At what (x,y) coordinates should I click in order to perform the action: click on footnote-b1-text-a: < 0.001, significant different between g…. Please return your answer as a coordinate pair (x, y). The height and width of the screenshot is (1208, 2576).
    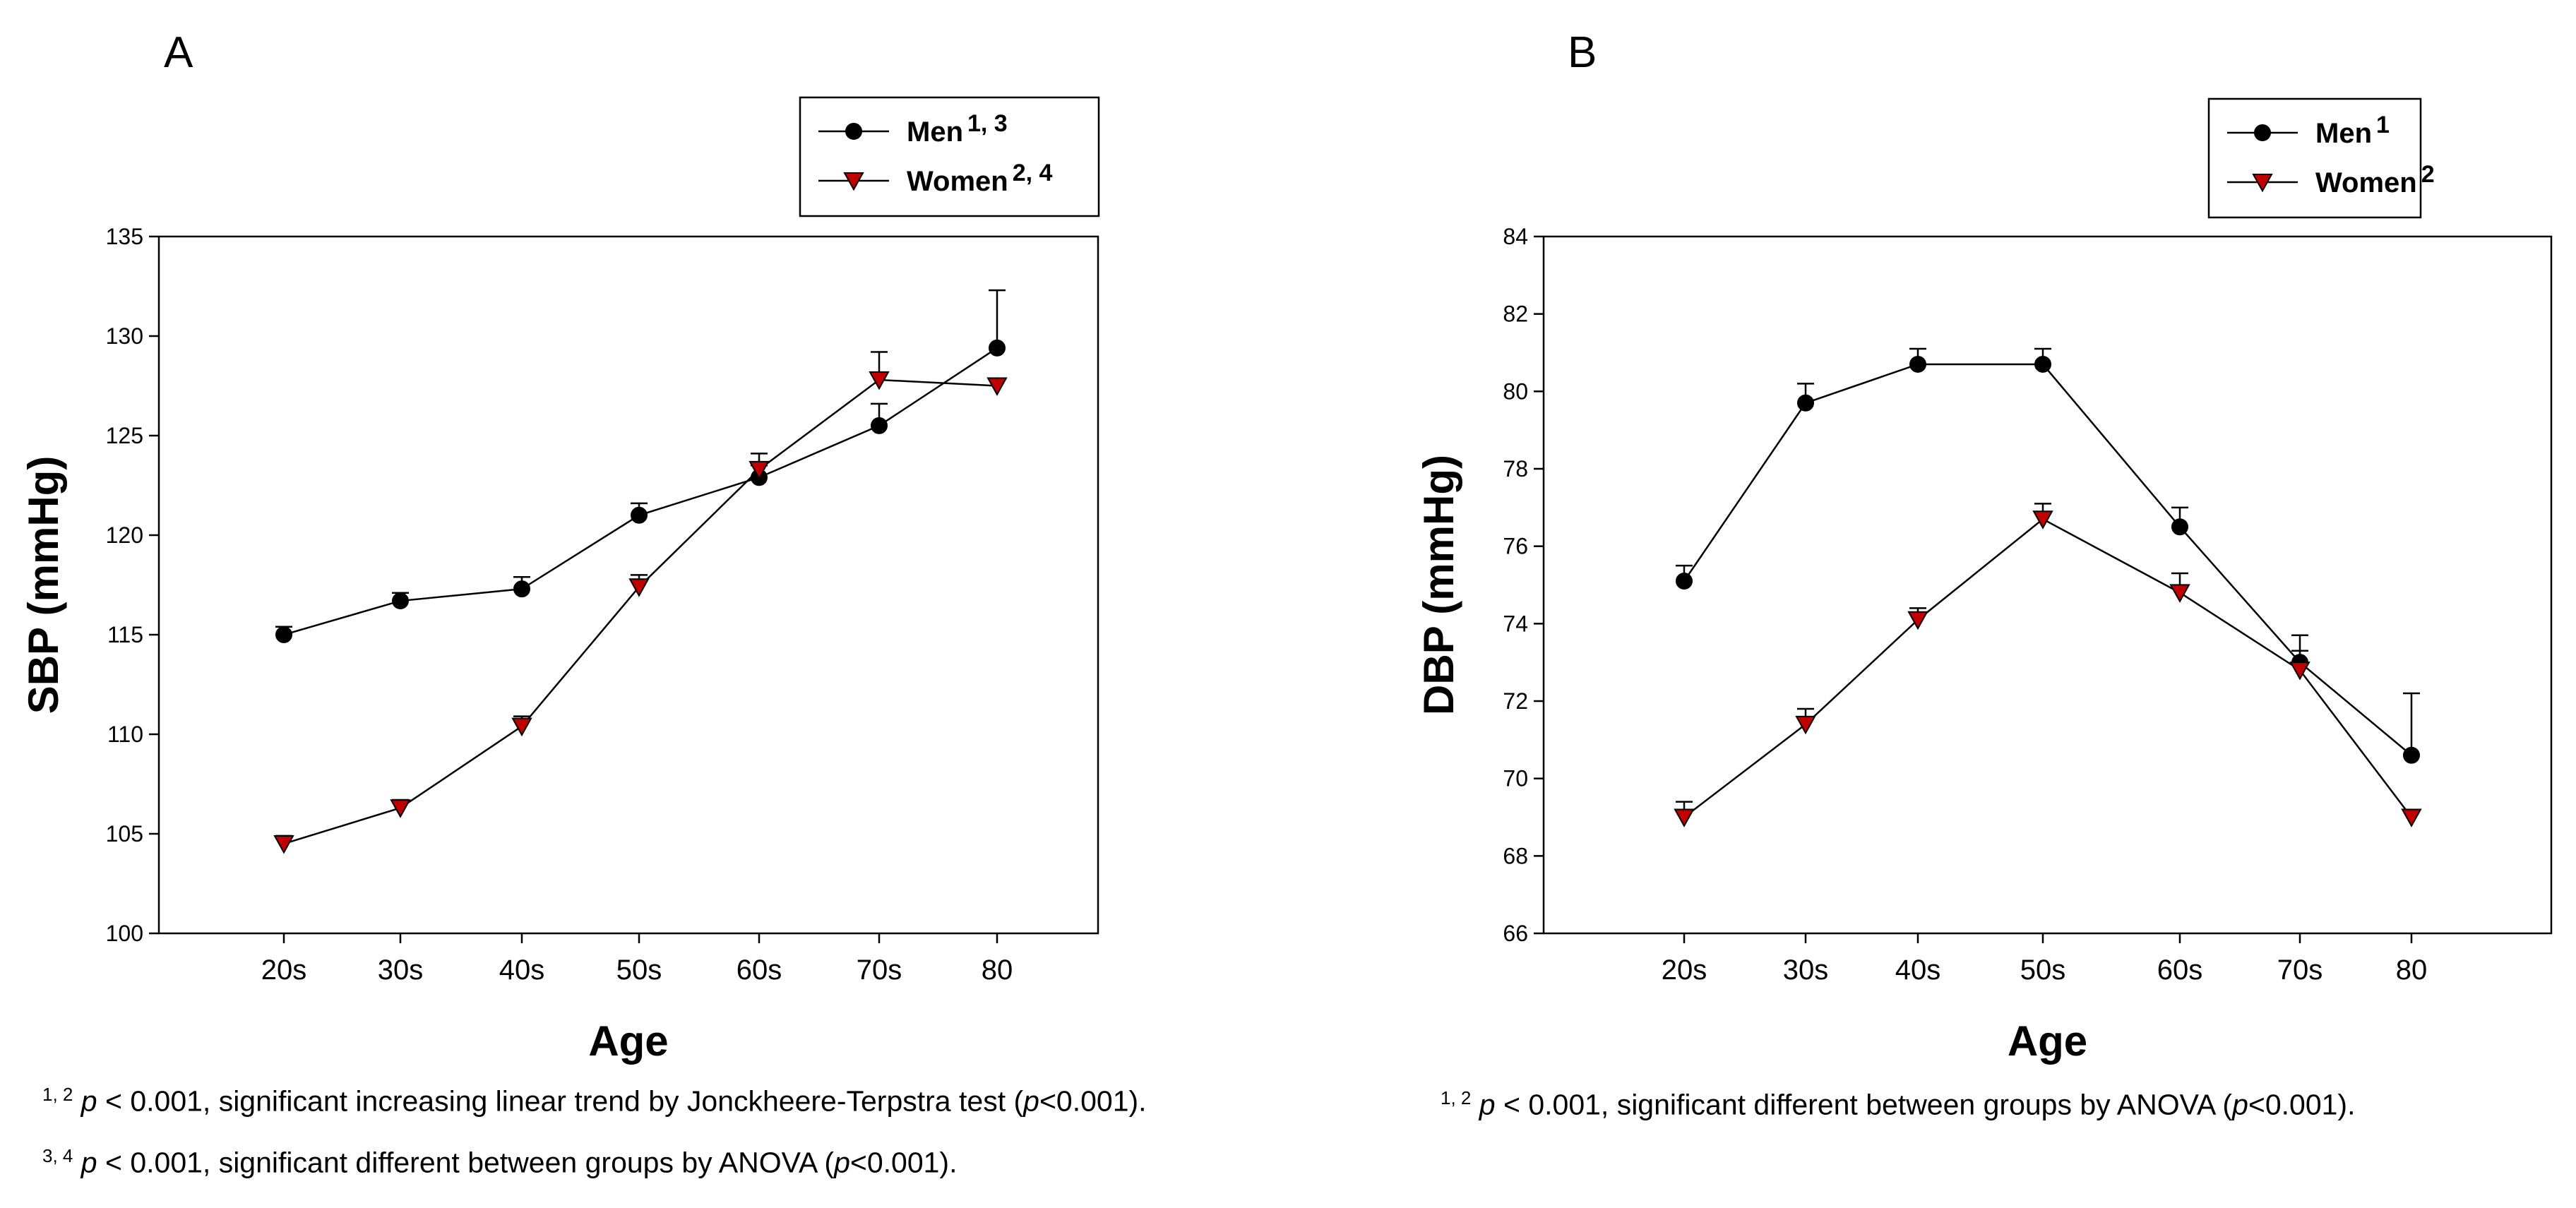
    Looking at the image, I should click on (1864, 1104).